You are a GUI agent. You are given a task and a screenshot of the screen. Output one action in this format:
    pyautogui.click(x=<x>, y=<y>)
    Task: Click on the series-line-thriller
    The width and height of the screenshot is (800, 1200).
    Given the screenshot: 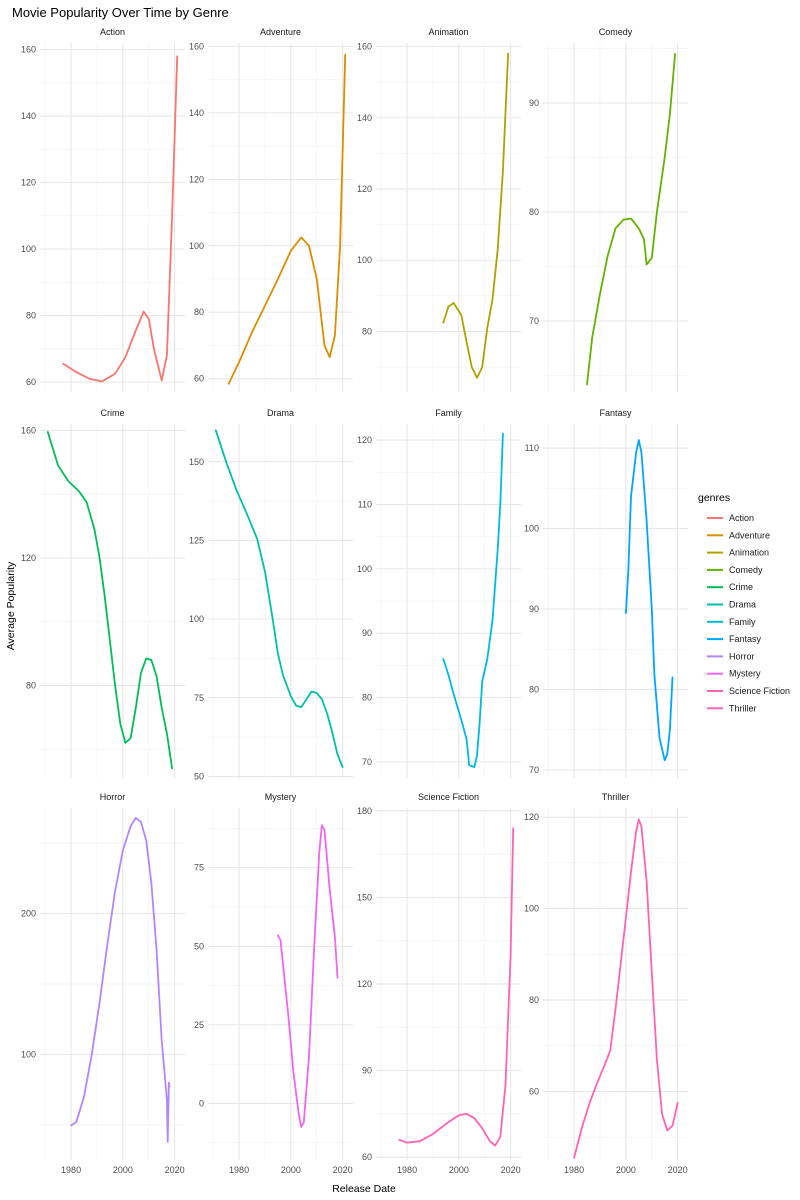 What is the action you would take?
    pyautogui.click(x=626, y=988)
    